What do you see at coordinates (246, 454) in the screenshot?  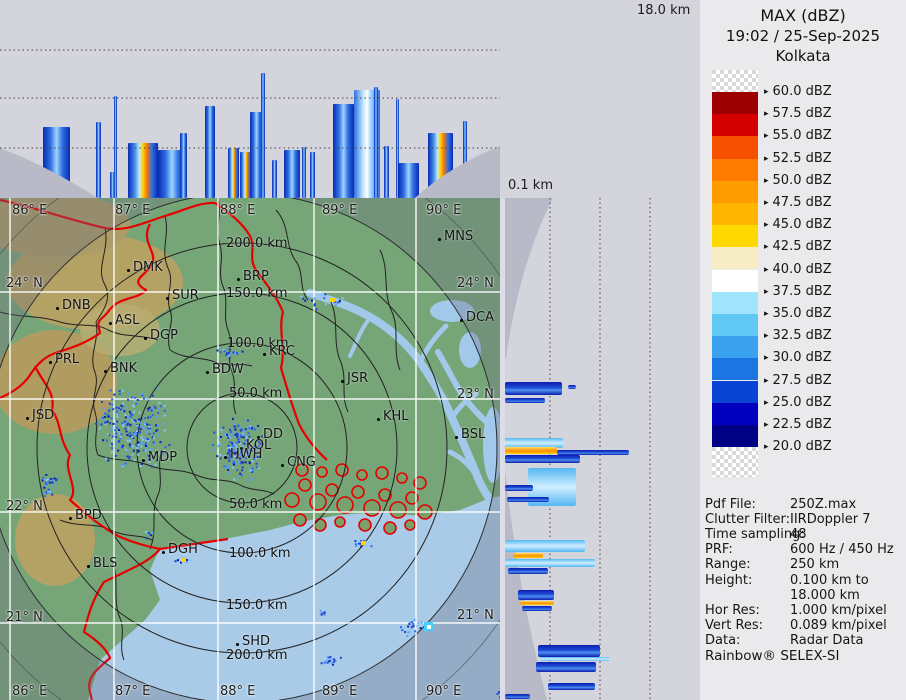 I see `station-label: HWH` at bounding box center [246, 454].